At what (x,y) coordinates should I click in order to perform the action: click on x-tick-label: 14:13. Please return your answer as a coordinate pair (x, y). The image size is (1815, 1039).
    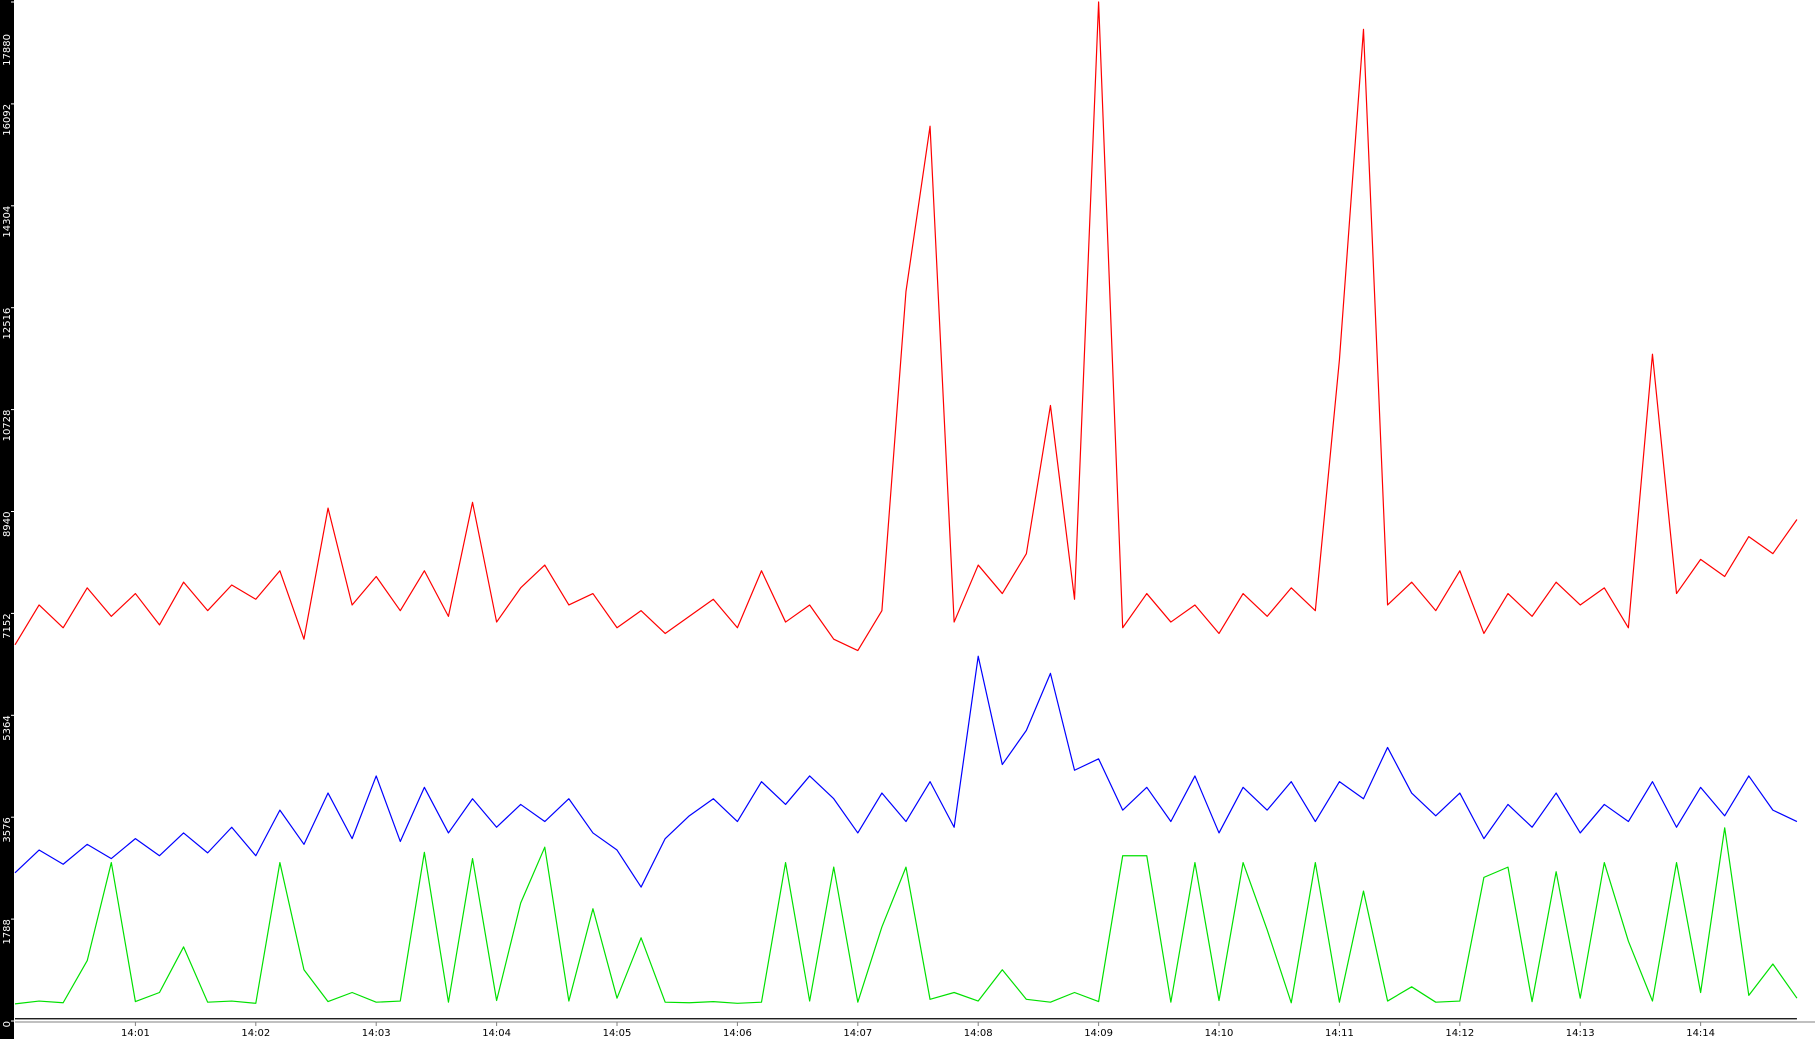
    Looking at the image, I should click on (1580, 1033).